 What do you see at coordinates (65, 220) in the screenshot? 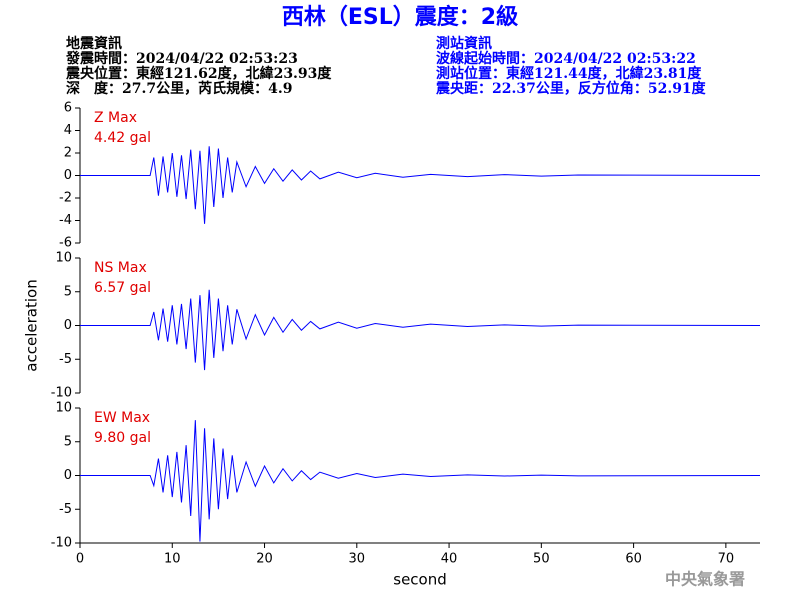
I see `y-tick-label: -4` at bounding box center [65, 220].